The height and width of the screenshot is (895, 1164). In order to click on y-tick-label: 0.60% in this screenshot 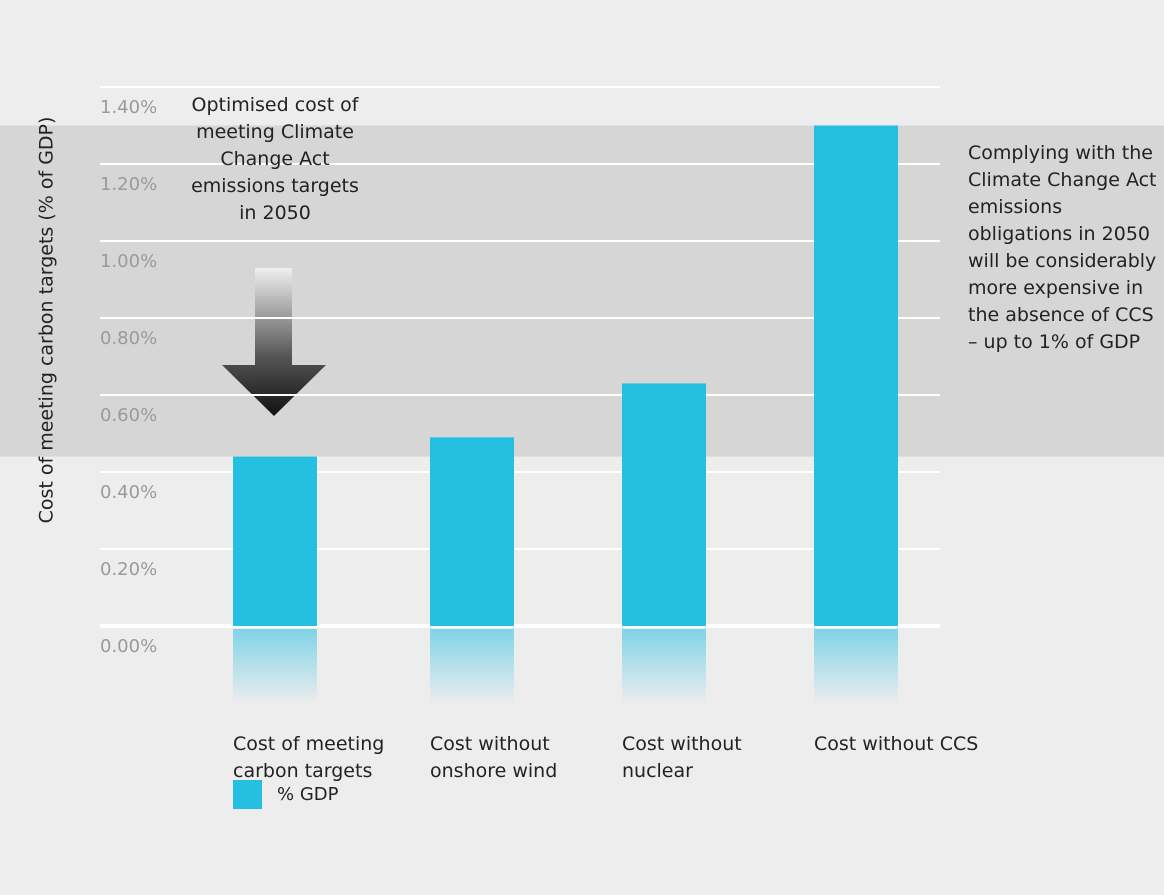, I will do `click(128, 415)`.